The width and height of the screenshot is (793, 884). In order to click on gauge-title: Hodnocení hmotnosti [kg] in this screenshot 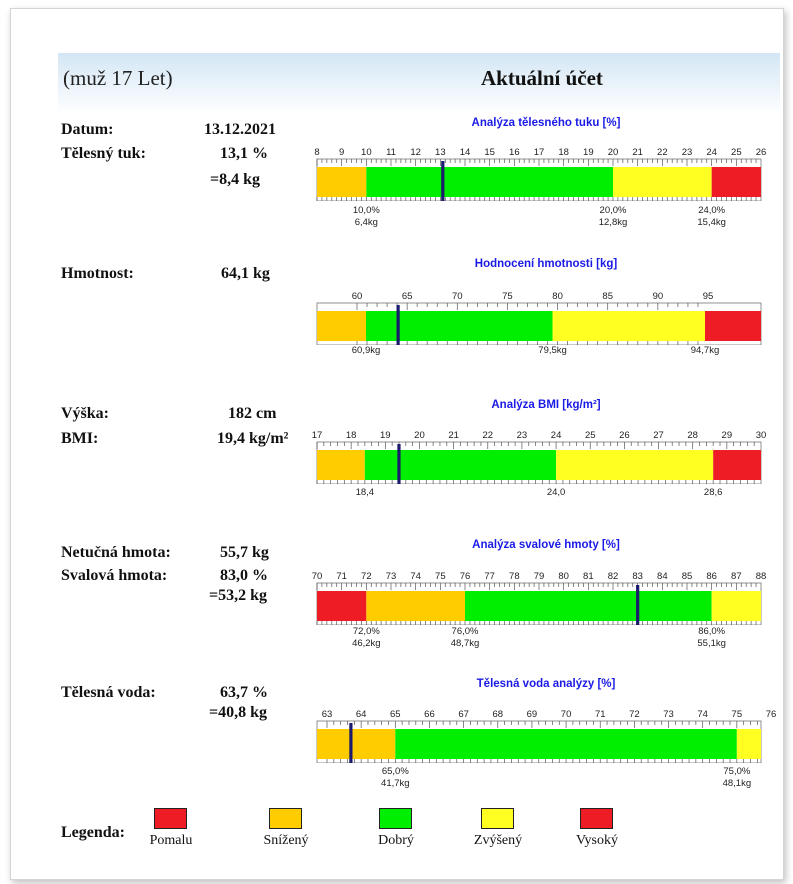, I will do `click(546, 264)`.